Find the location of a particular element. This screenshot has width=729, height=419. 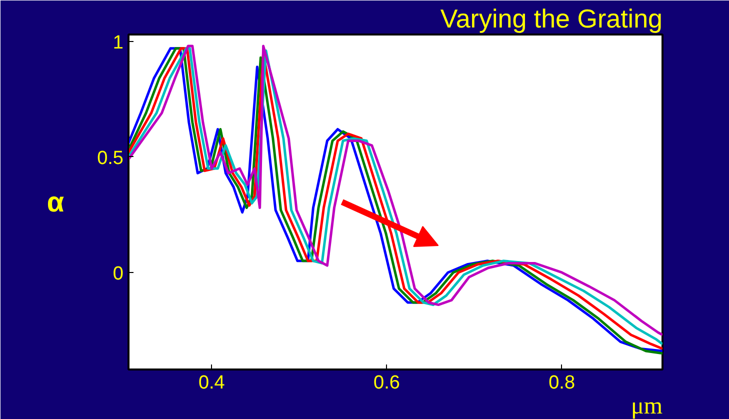

y-axis-title: α is located at coordinates (55, 202).